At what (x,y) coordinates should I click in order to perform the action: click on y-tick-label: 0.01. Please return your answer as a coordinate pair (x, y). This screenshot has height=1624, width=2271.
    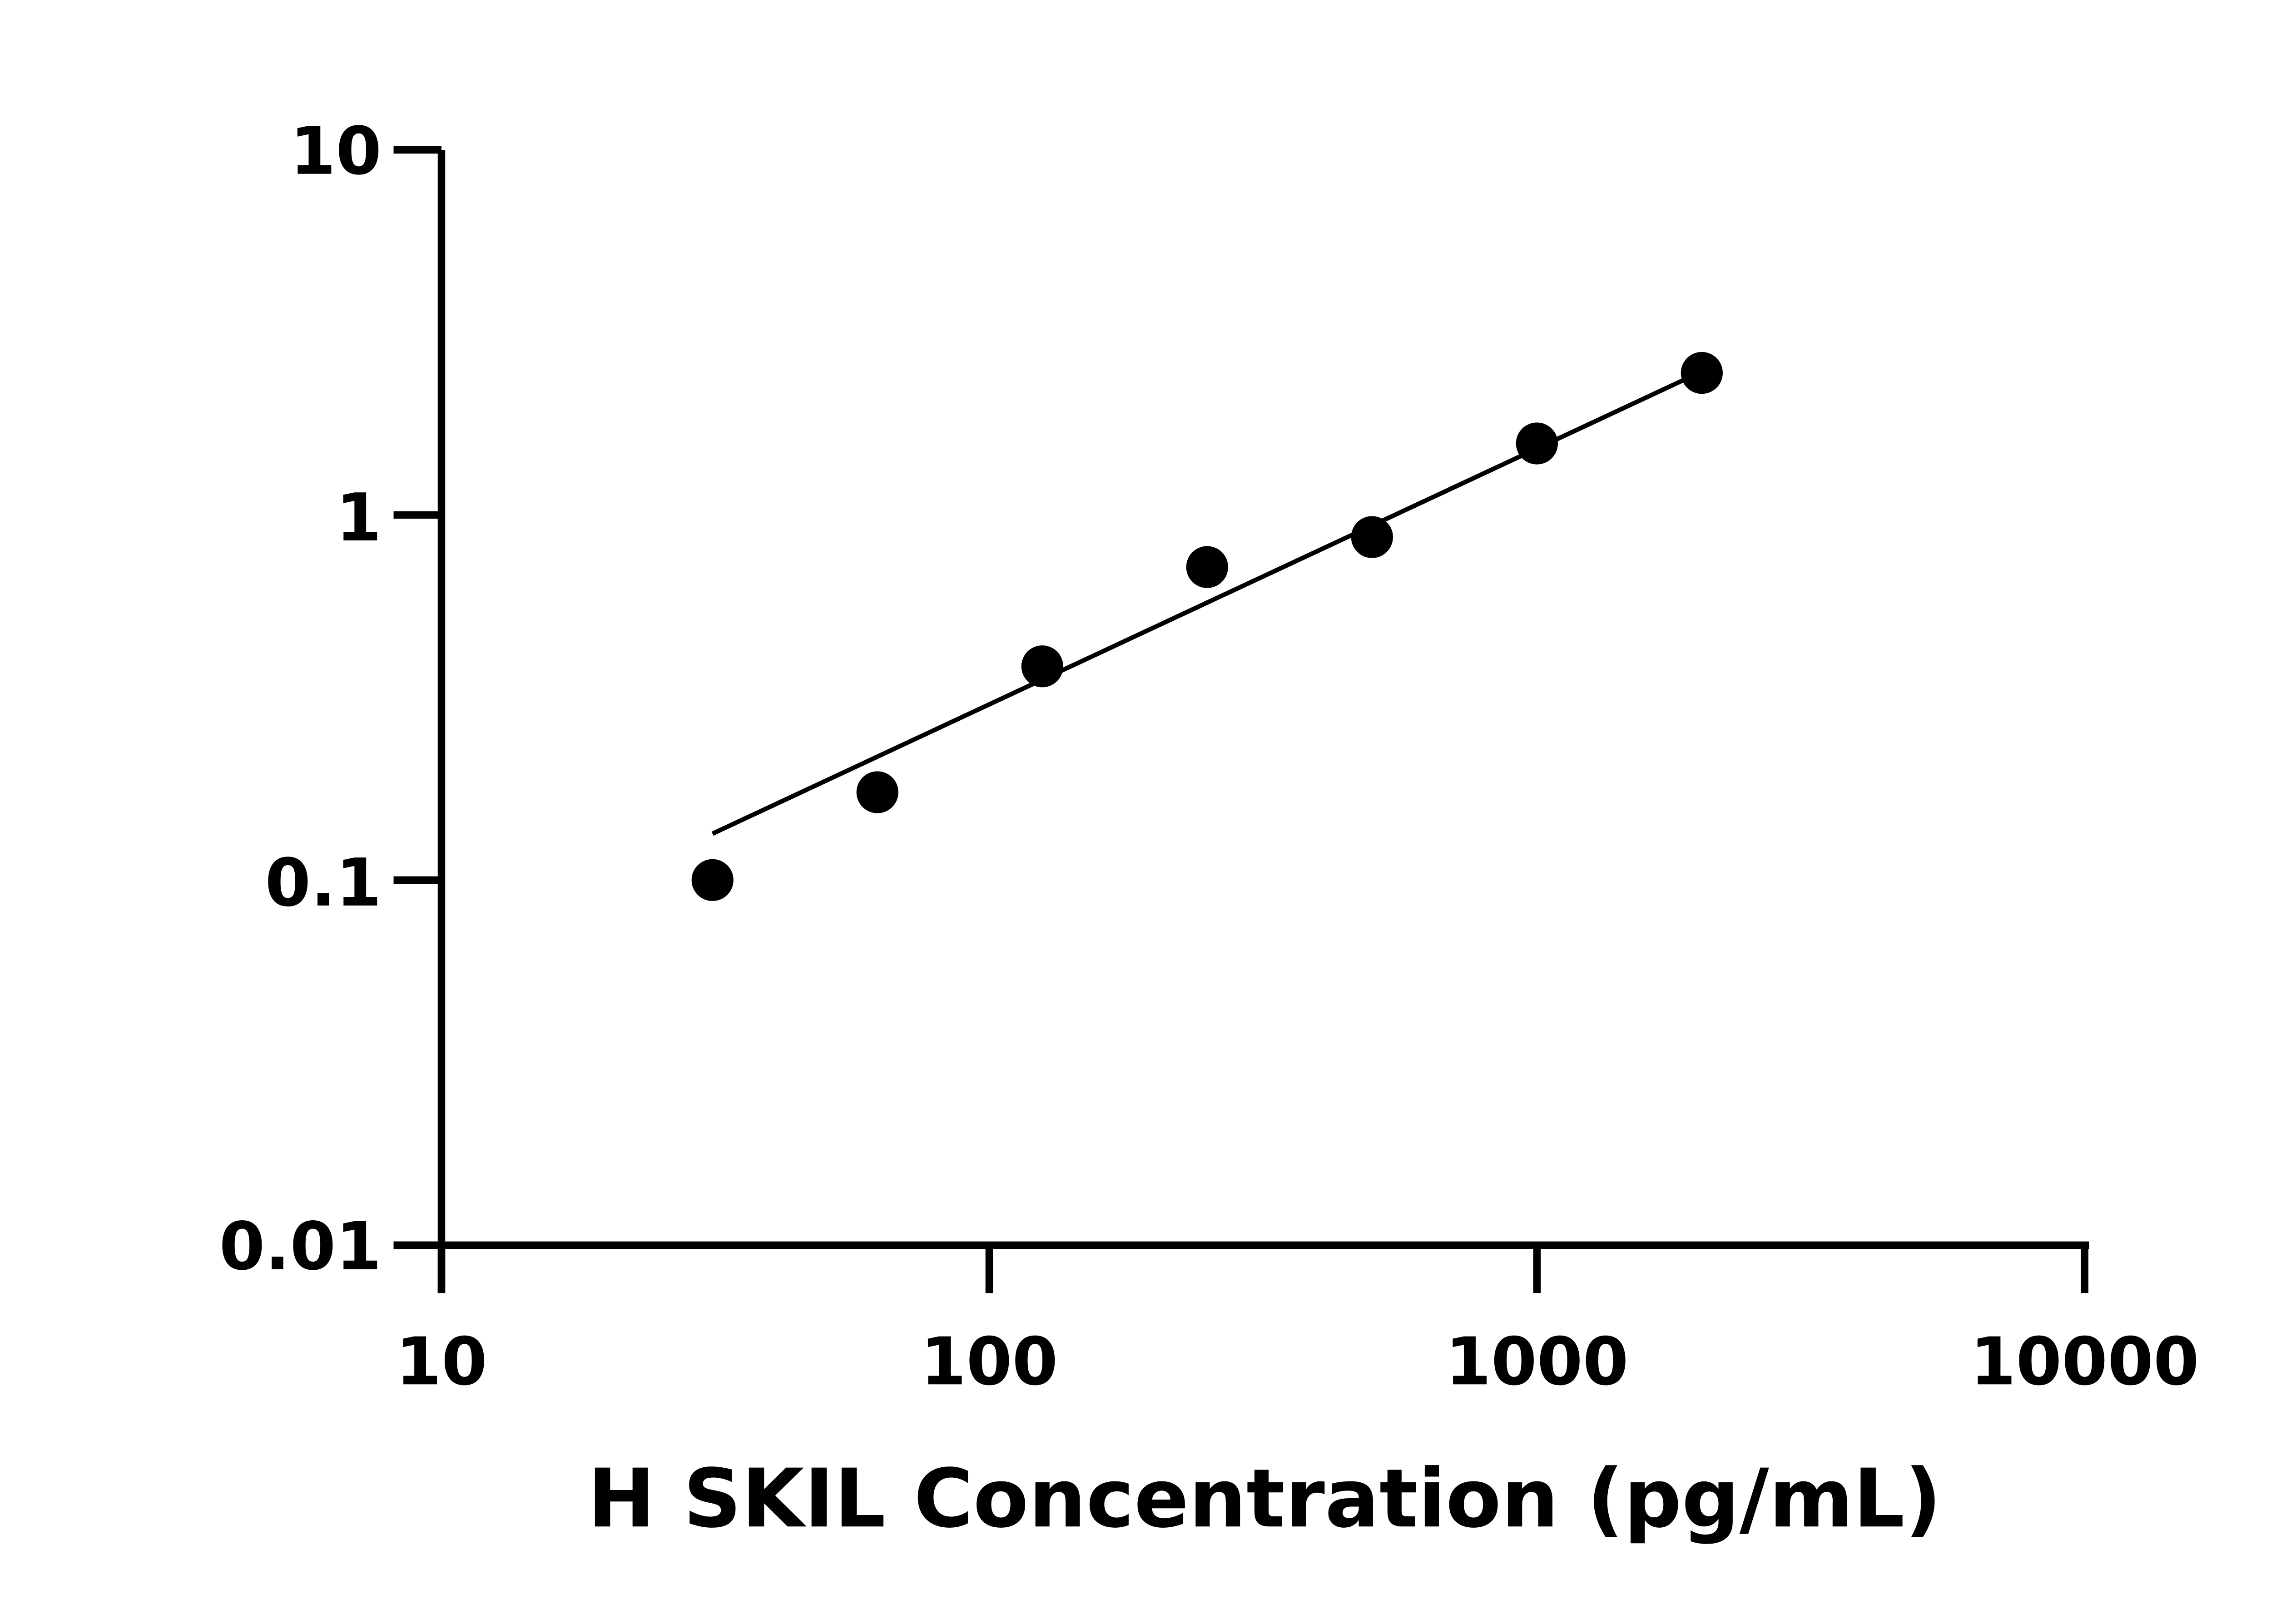
    Looking at the image, I should click on (300, 1246).